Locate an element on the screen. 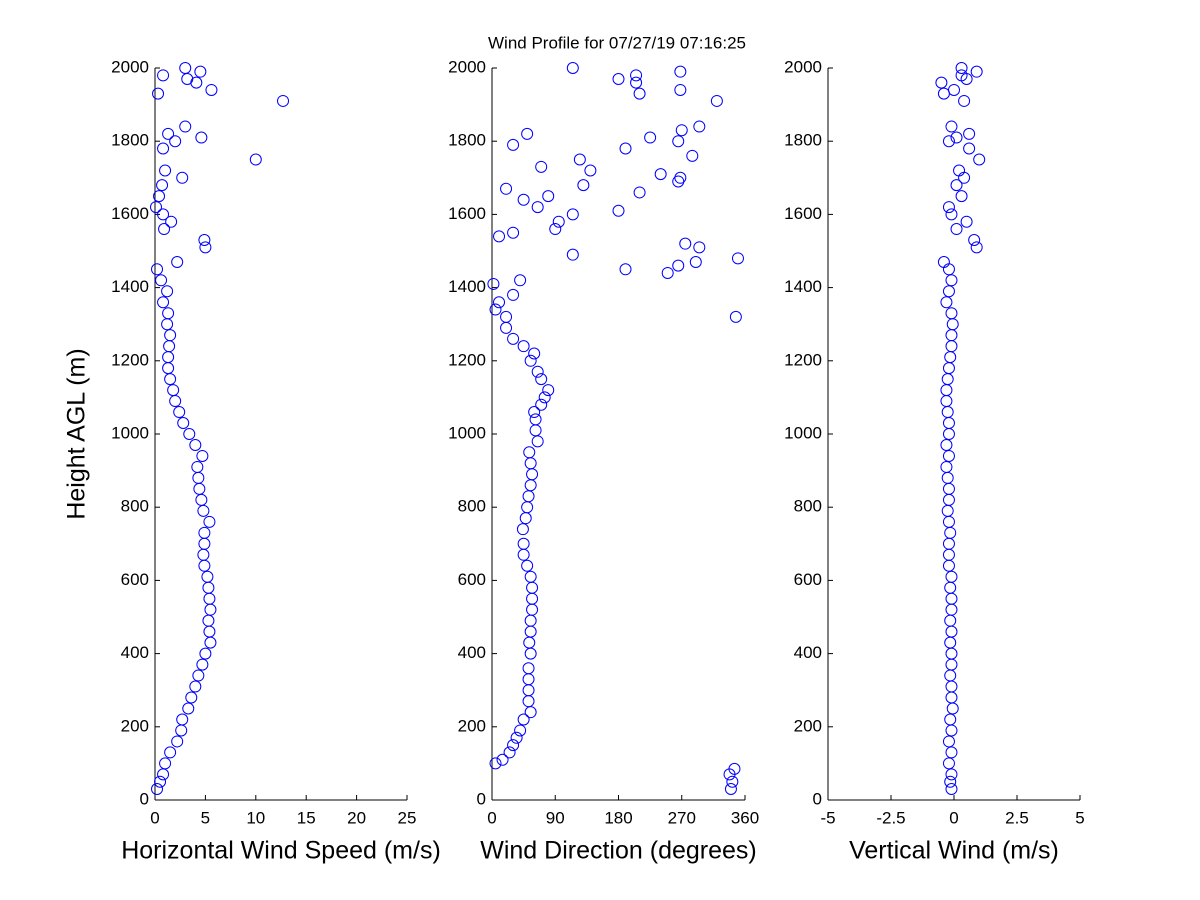 This screenshot has height=900, width=1200. y-tick-label: 400 is located at coordinates (808, 652).